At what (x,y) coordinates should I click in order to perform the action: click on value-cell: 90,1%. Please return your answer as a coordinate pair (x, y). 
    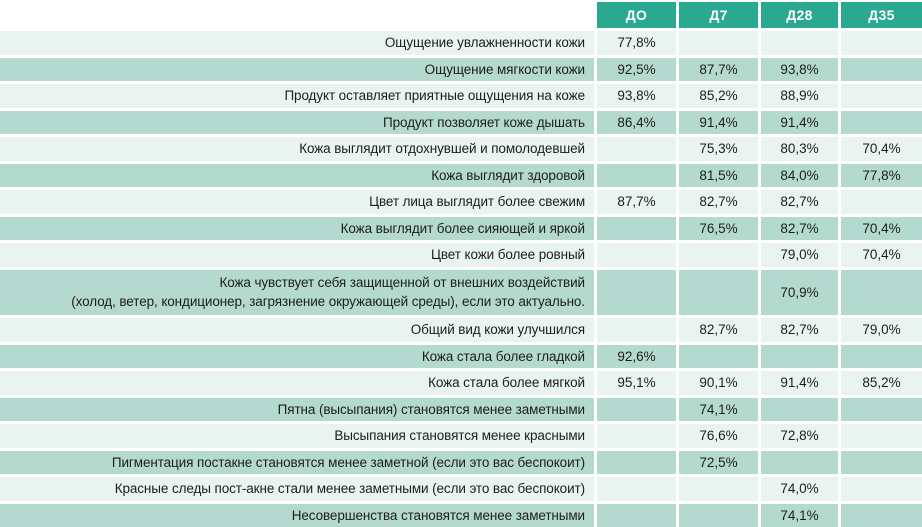
    Looking at the image, I should click on (718, 383).